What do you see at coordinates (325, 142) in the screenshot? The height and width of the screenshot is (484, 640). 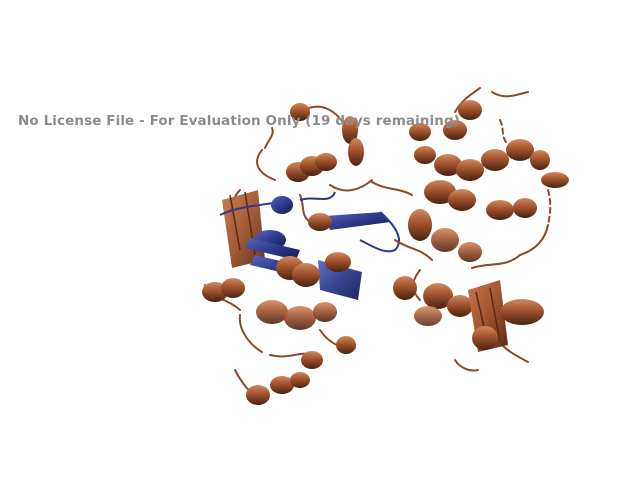 I see `helix-cluster-top-left` at bounding box center [325, 142].